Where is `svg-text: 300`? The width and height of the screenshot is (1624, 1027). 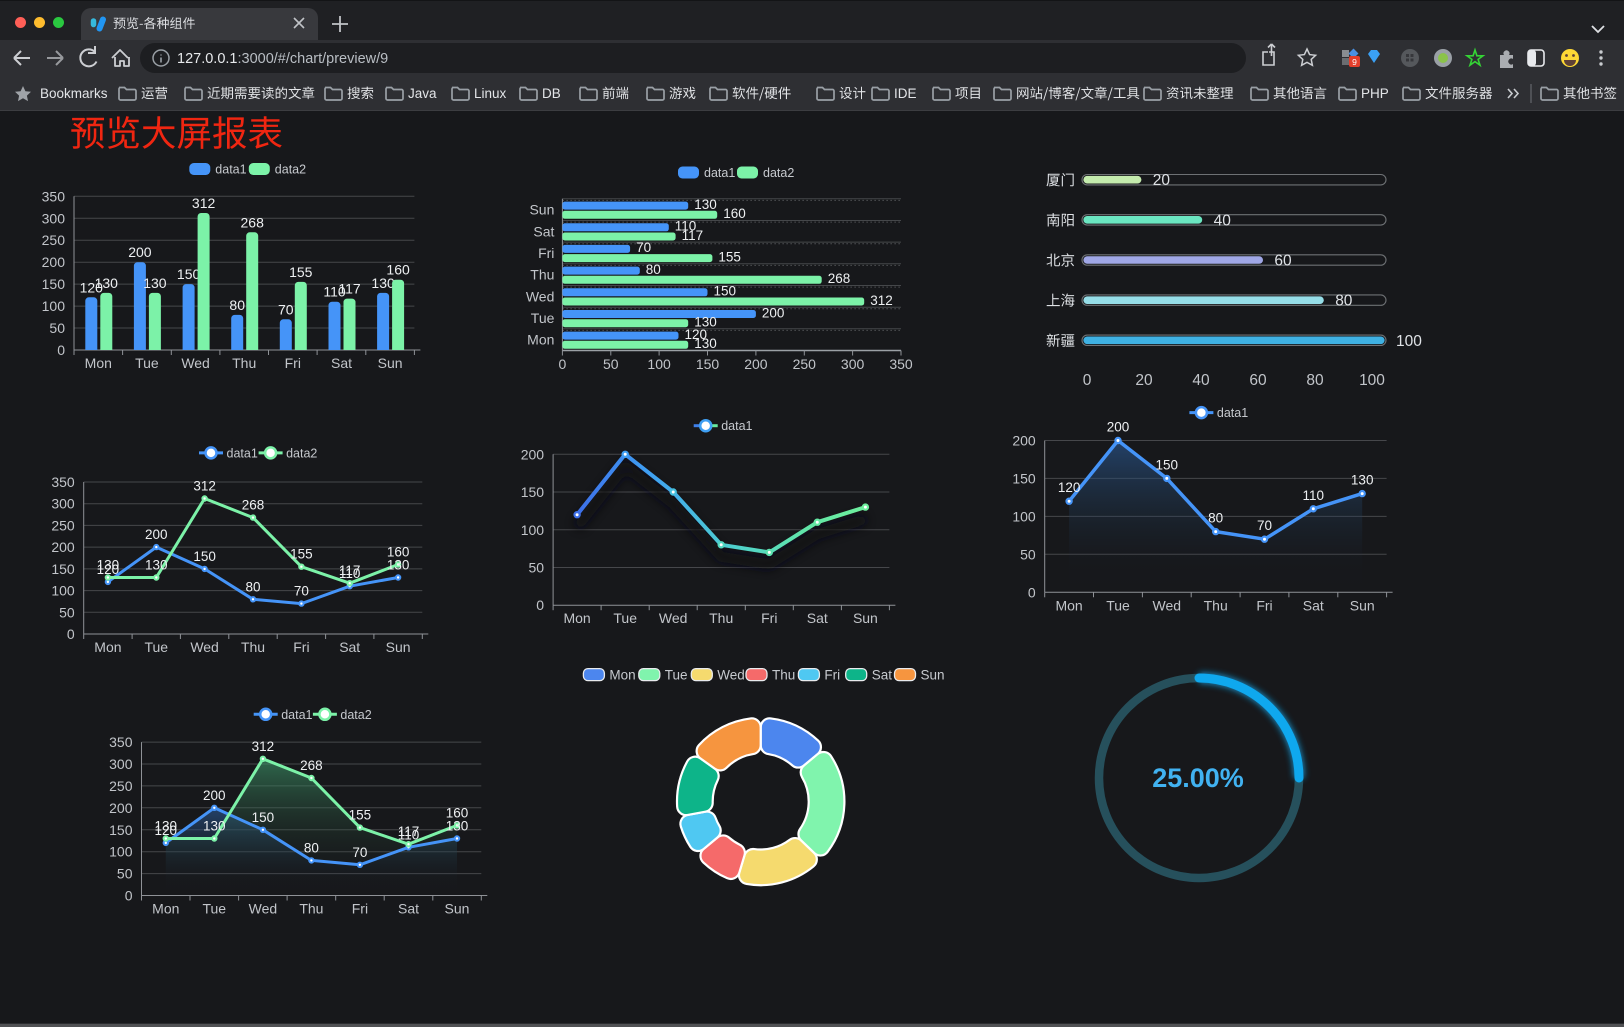 svg-text: 300 is located at coordinates (853, 364).